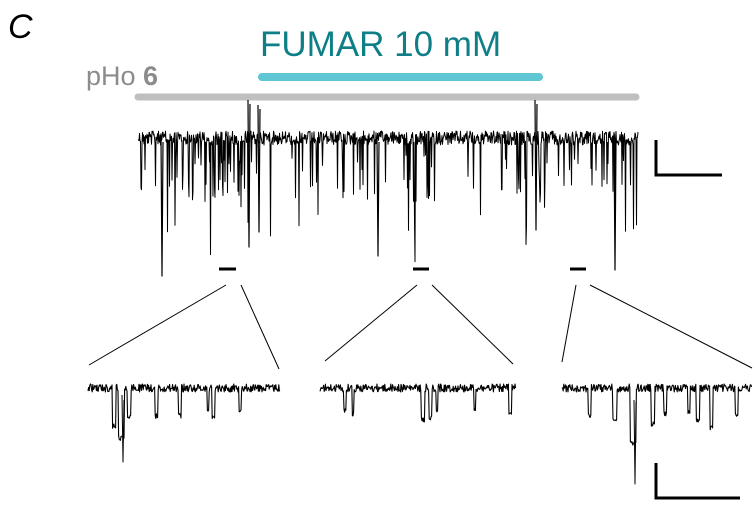 This screenshot has width=756, height=508. What do you see at coordinates (380, 44) in the screenshot?
I see `drug-application-label: FUMAR 10 mM` at bounding box center [380, 44].